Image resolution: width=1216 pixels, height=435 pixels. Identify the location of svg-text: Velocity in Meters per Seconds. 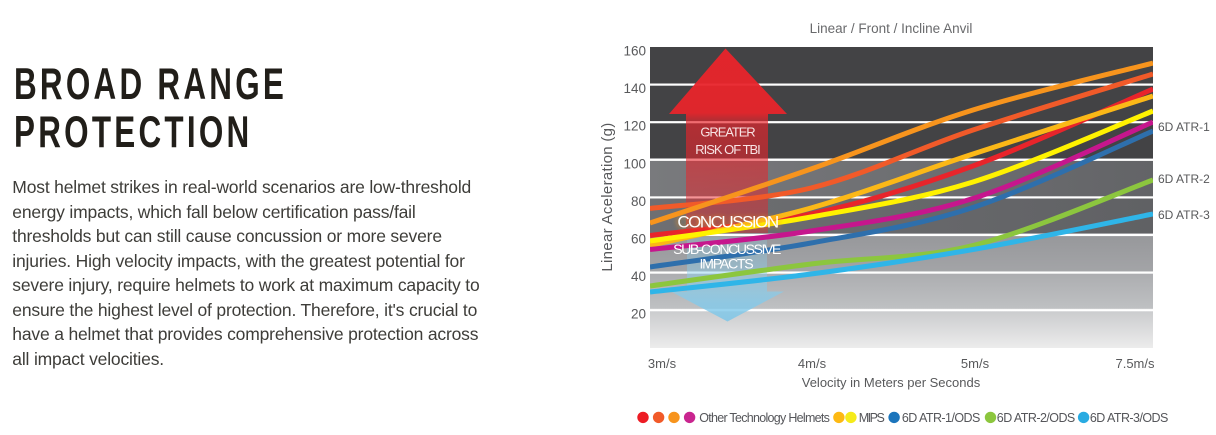
(891, 382).